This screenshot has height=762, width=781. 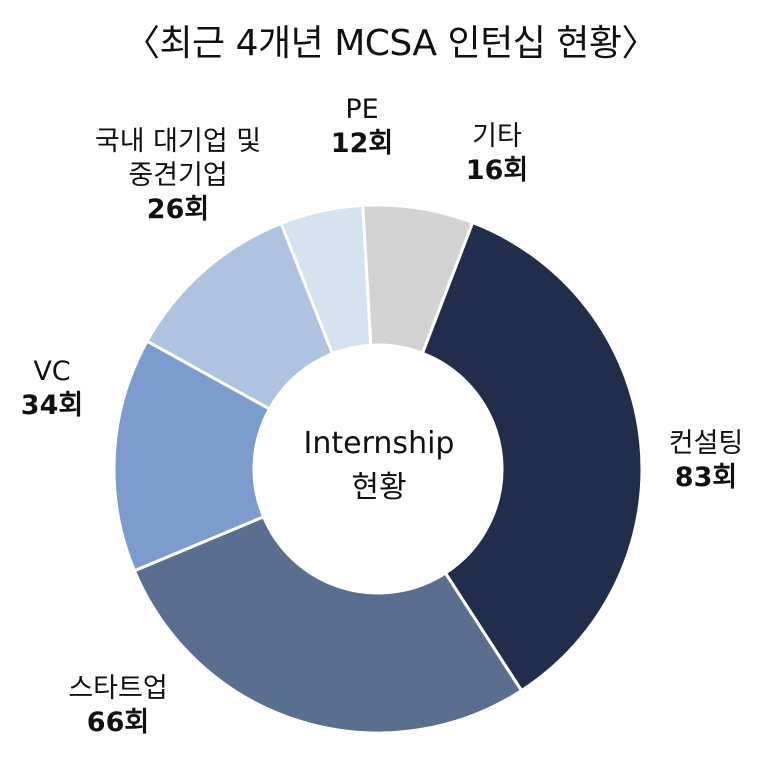 I want to click on slice-name-label-3: VC, so click(x=51, y=371).